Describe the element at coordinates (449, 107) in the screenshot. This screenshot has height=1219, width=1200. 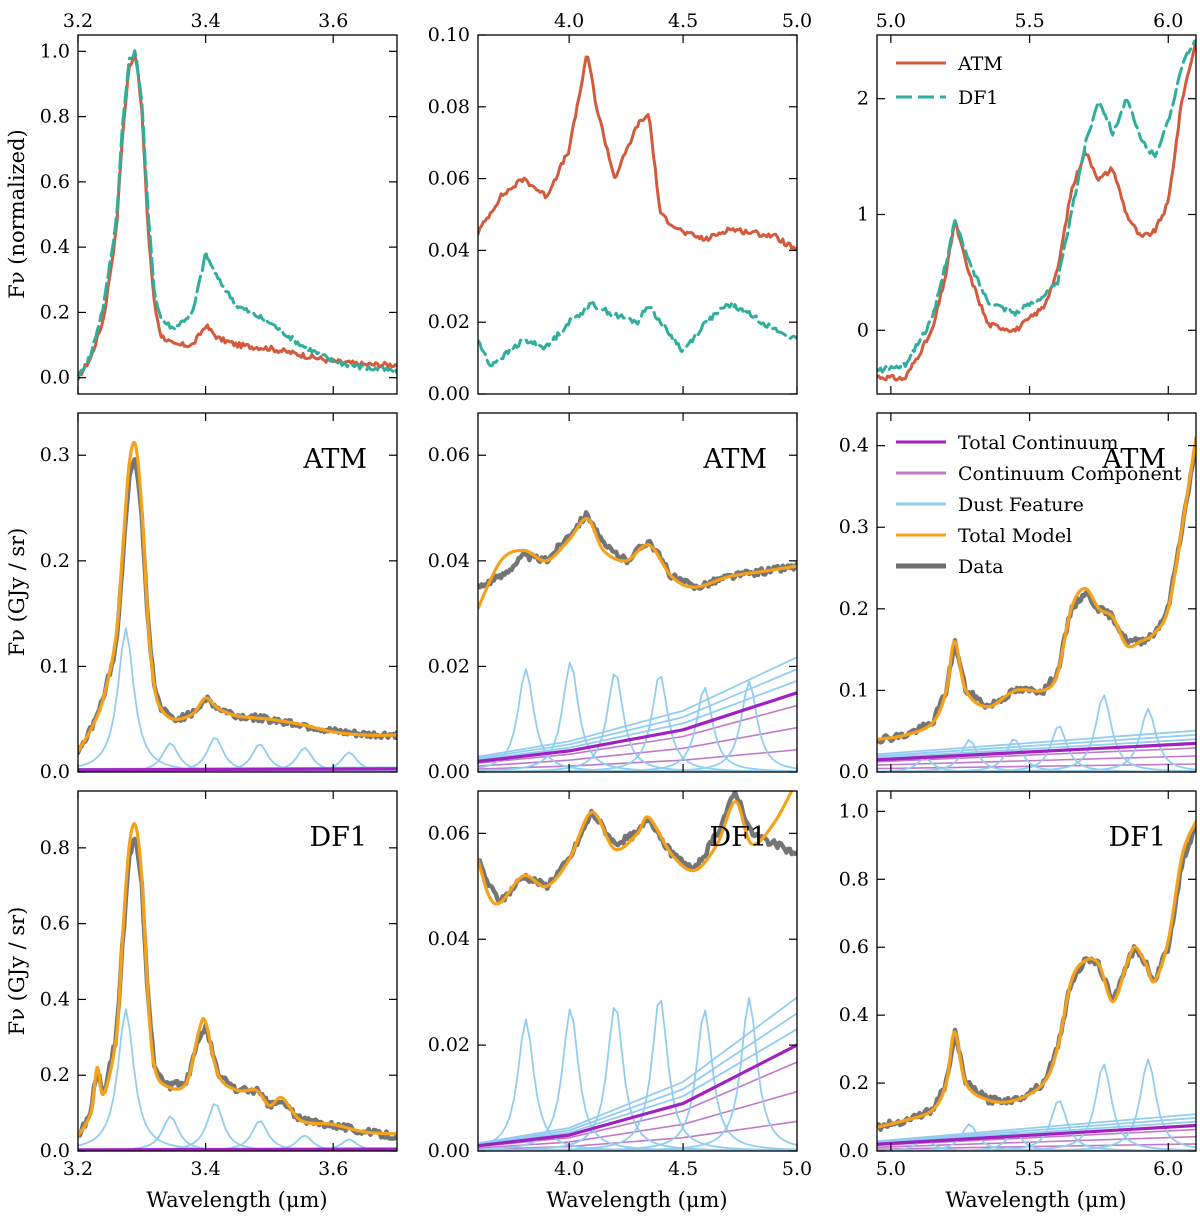
I see `y-tick-label: 0.08` at that location.